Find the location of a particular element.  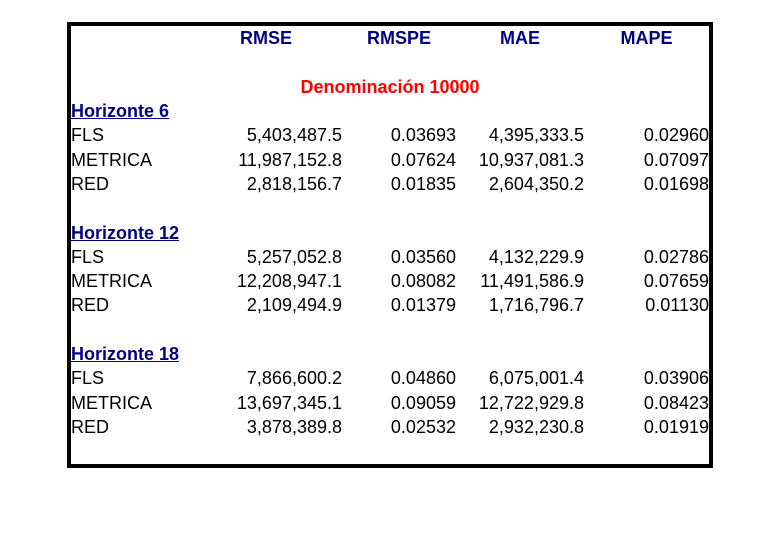

value-rmspe: 0.01835 is located at coordinates (423, 183).